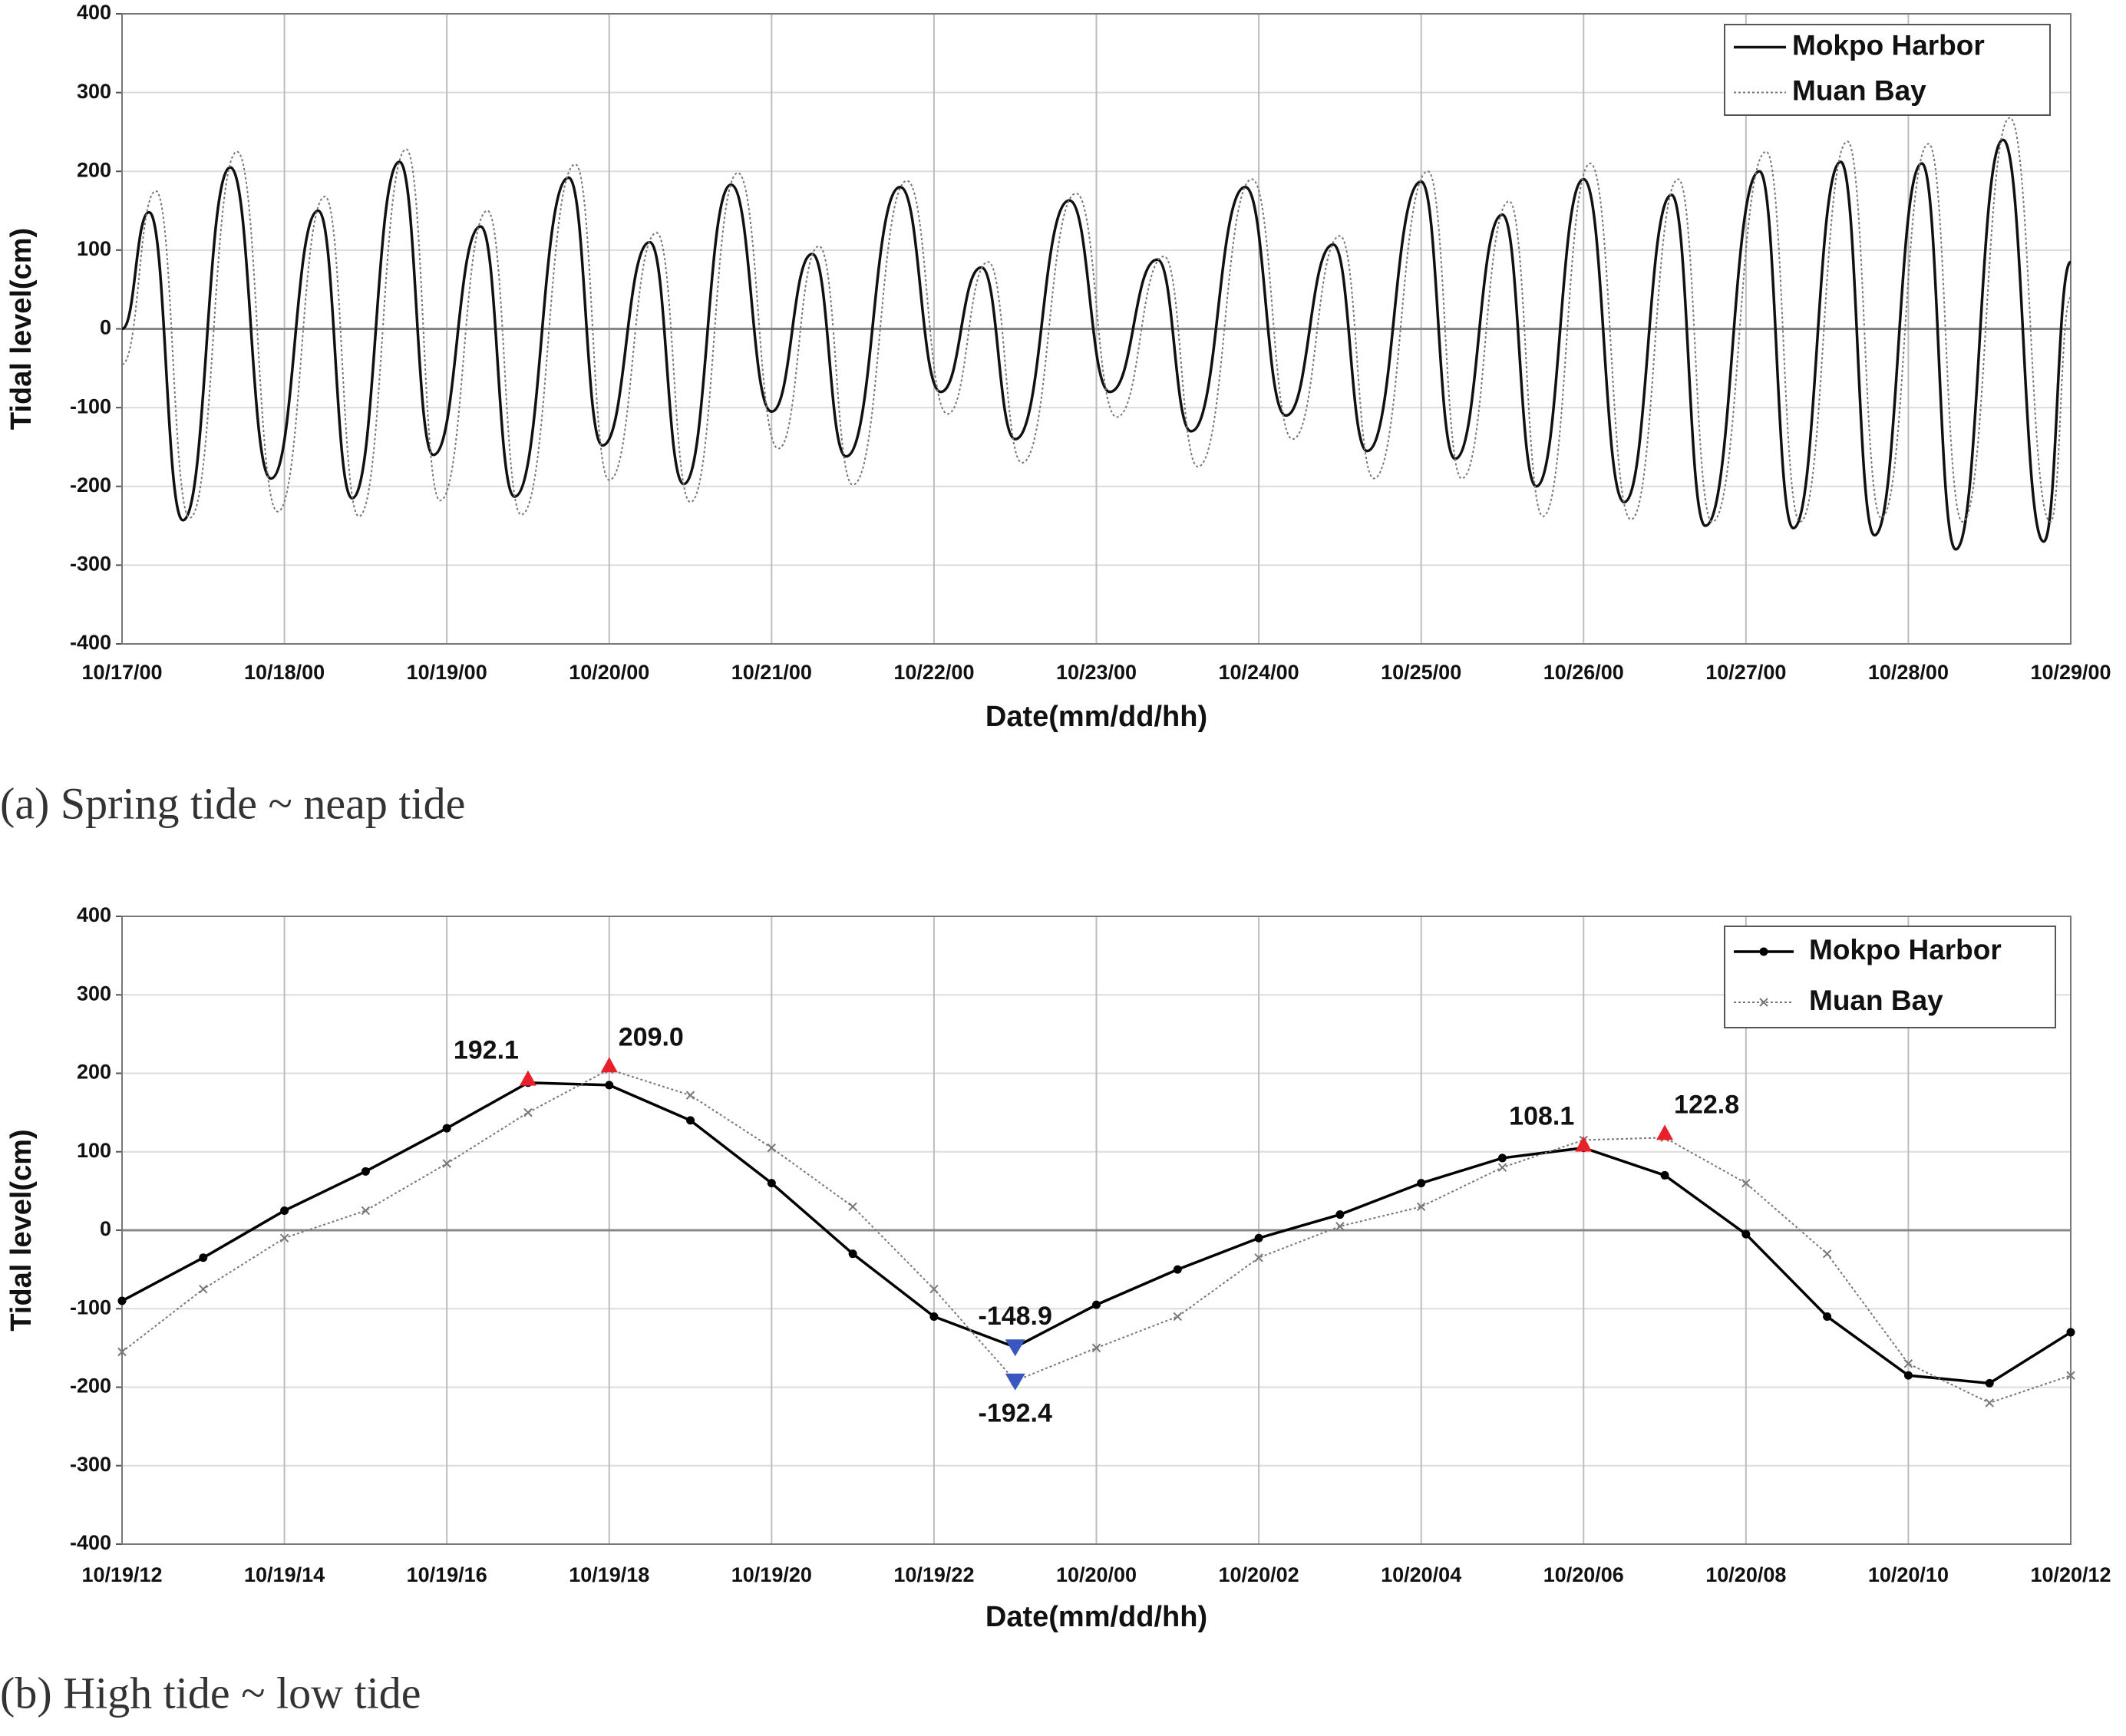 This screenshot has width=2126, height=1736. I want to click on x-tick-label: 10/19/22, so click(934, 1575).